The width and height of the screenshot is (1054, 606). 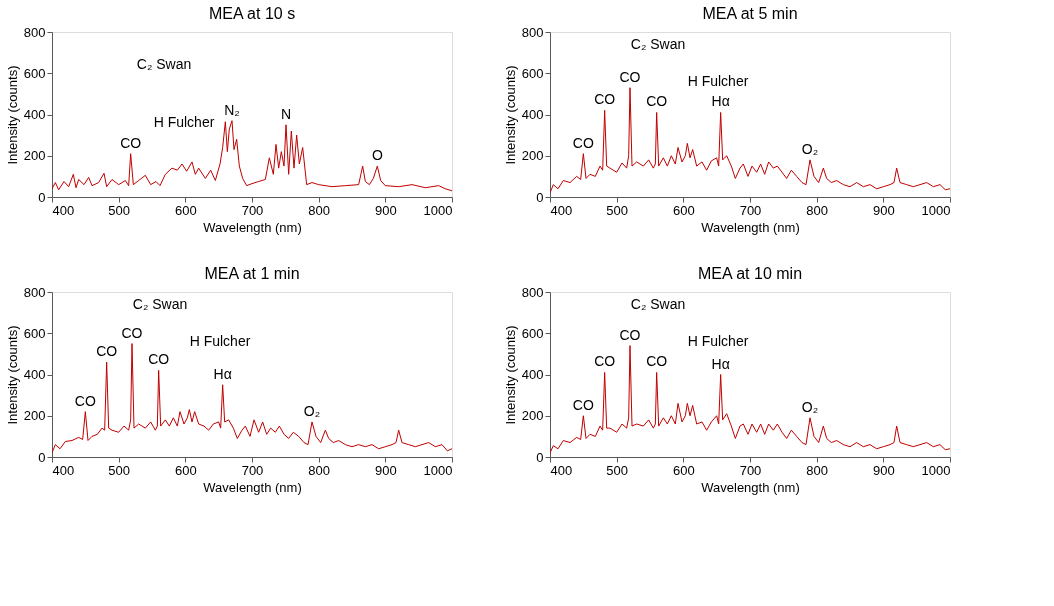 What do you see at coordinates (750, 13) in the screenshot?
I see `chart-title: MEA at 5 min` at bounding box center [750, 13].